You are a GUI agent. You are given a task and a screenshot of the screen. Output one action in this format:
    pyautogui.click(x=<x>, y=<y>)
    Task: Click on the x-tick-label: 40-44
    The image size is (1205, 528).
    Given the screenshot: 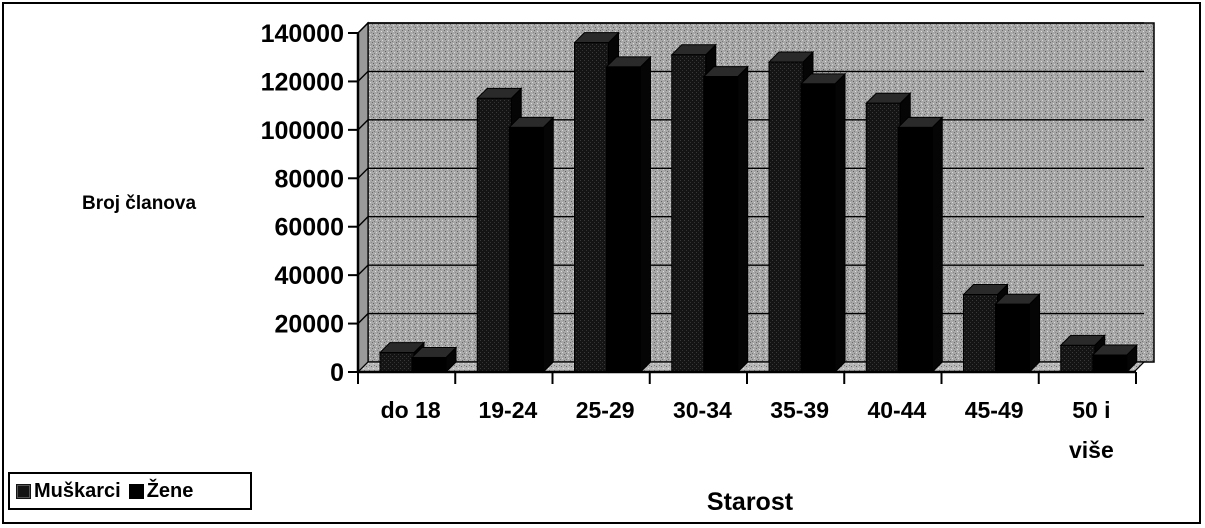 What is the action you would take?
    pyautogui.click(x=896, y=410)
    